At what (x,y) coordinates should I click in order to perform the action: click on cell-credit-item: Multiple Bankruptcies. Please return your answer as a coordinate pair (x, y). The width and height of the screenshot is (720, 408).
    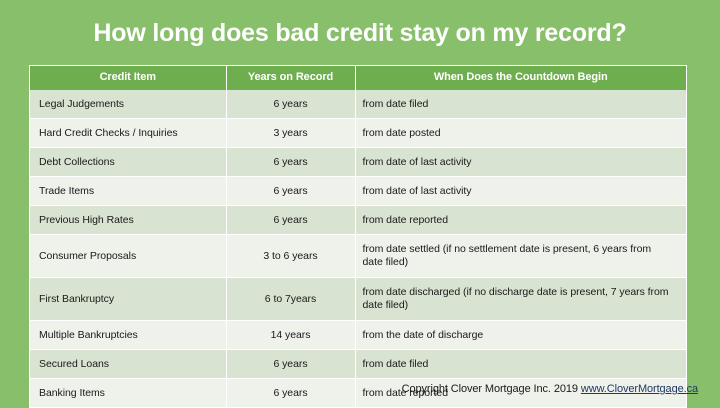
    Looking at the image, I should click on (128, 335).